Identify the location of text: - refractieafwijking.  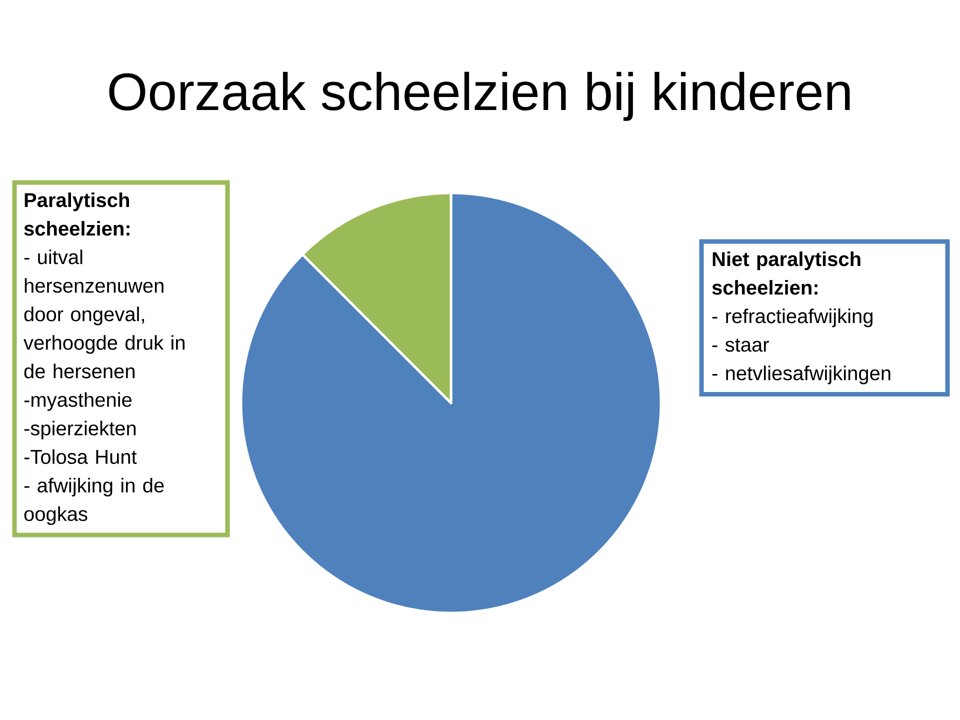
(792, 318).